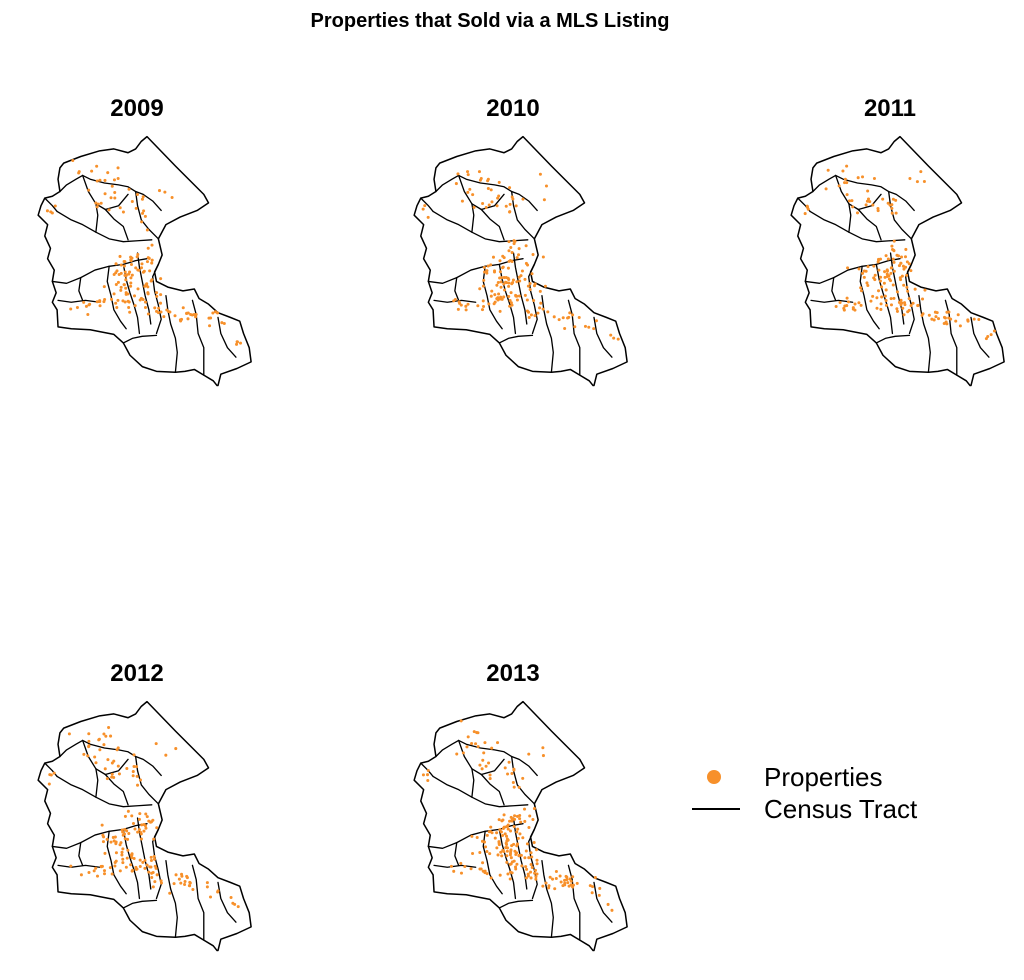  Describe the element at coordinates (144, 261) in the screenshot. I see `study-area-boundary` at that location.